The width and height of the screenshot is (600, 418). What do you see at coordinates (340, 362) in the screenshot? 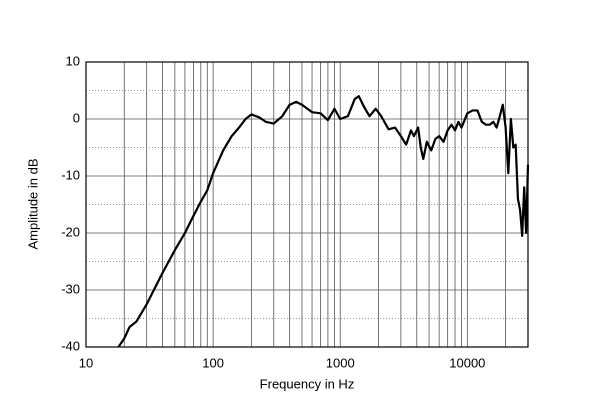
I see `x-tick-label: 1000` at bounding box center [340, 362].